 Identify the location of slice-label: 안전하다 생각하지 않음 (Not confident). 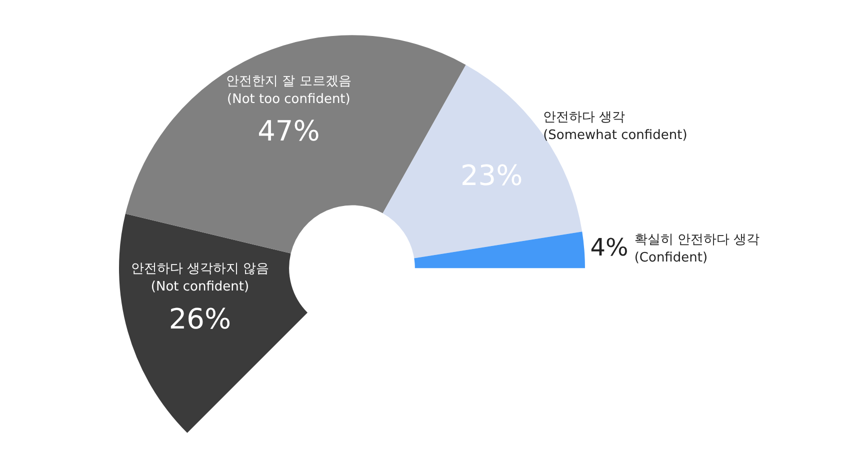
(200, 277).